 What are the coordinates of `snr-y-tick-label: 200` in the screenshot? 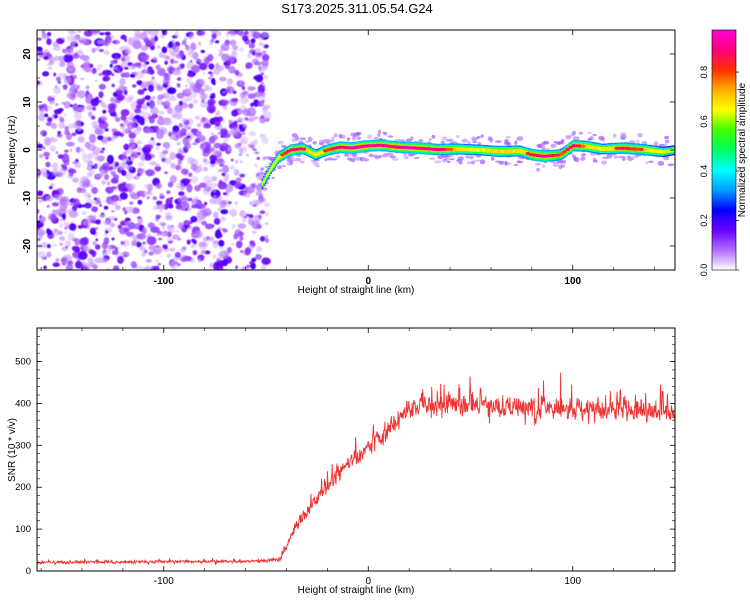 It's located at (23, 487).